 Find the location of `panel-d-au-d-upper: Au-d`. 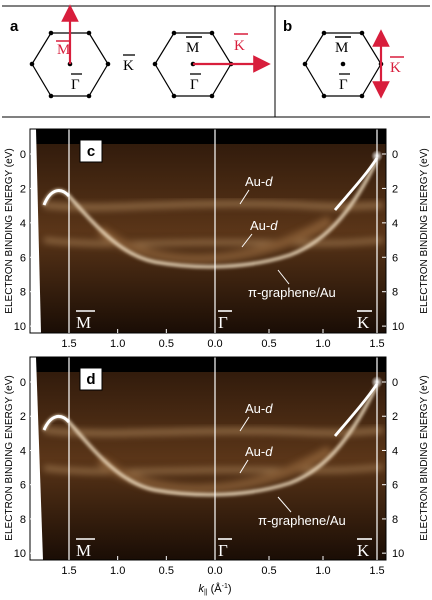

panel-d-au-d-upper: Au-d is located at coordinates (259, 408).